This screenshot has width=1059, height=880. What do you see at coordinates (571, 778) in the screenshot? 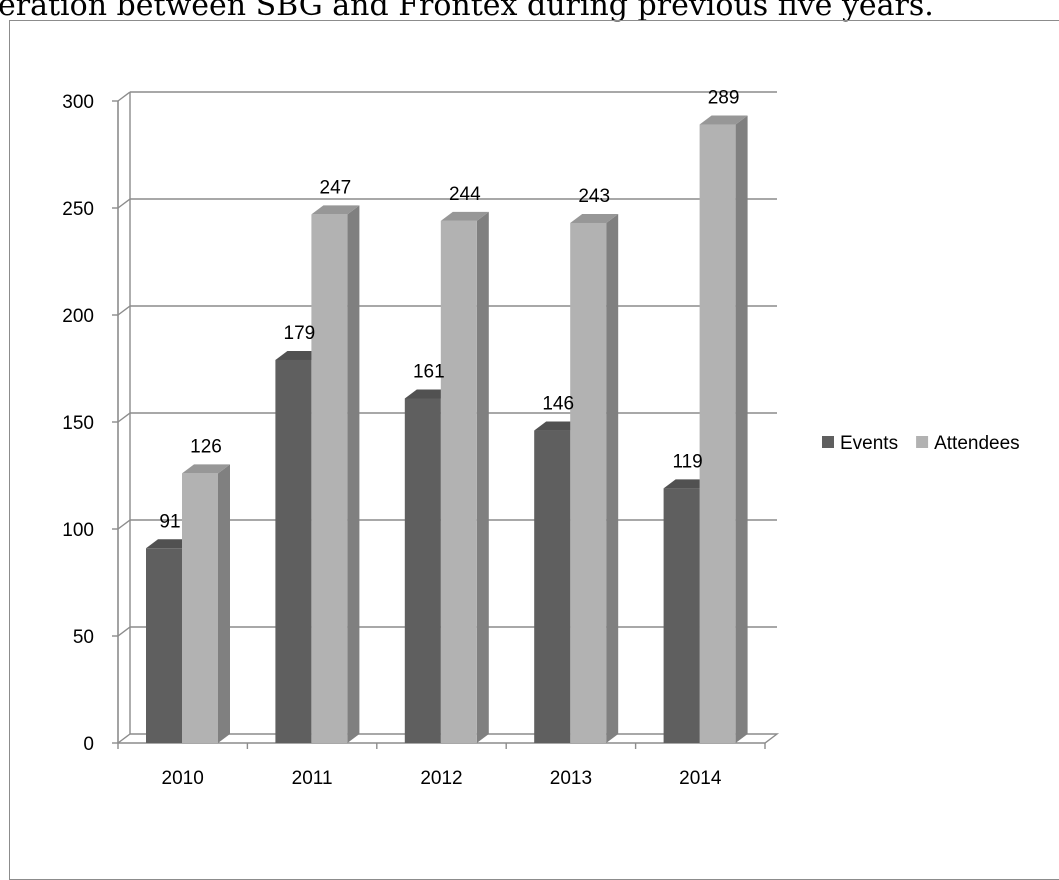
I see `x-tick-label: 2013` at bounding box center [571, 778].